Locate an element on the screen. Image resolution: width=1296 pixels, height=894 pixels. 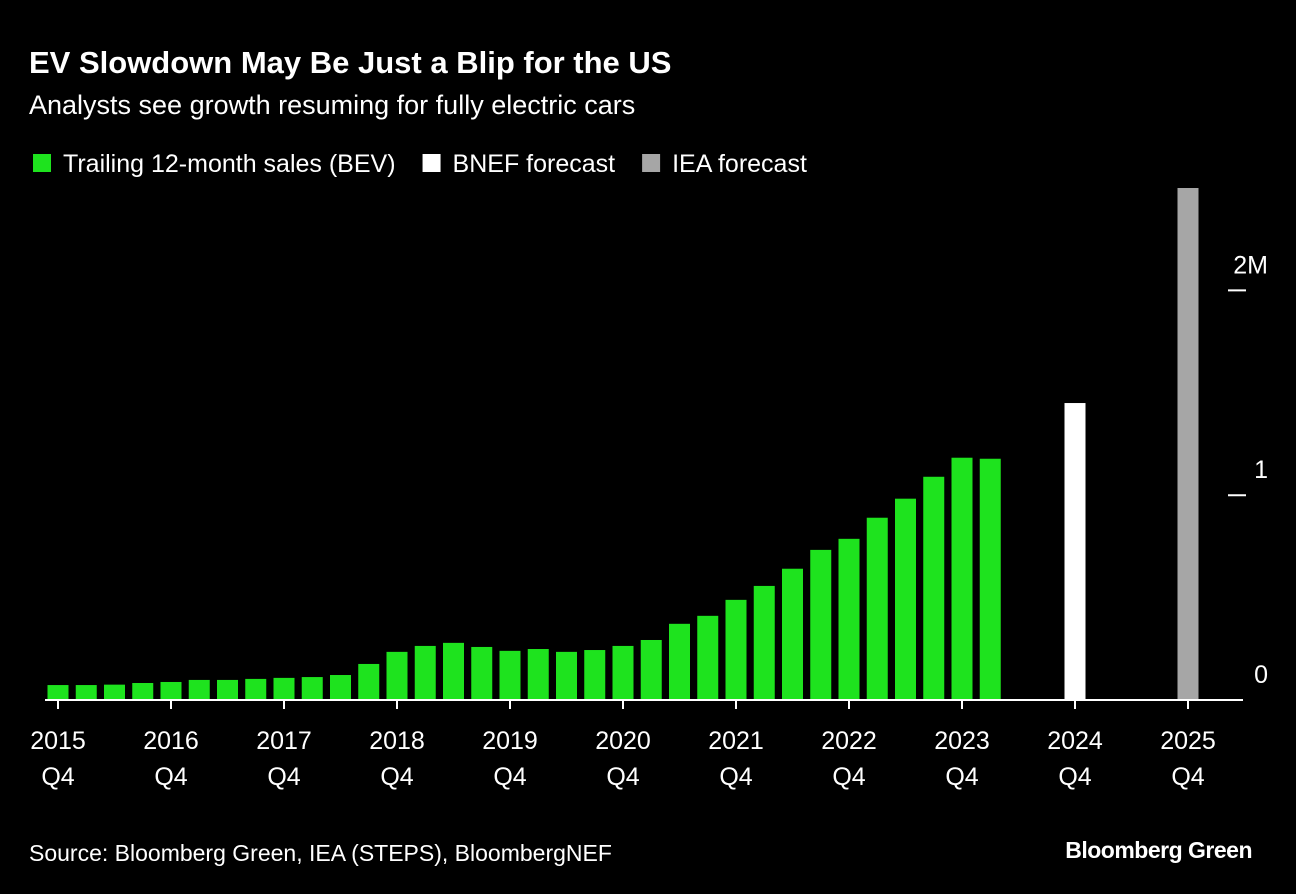
x-tick-label: 2021 Q4 is located at coordinates (736, 759).